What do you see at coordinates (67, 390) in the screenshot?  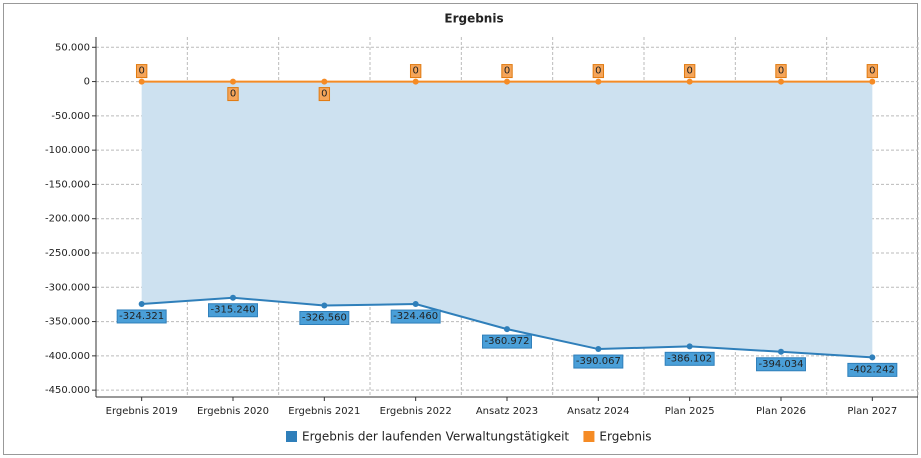 I see `y-tick-label: -450.000` at bounding box center [67, 390].